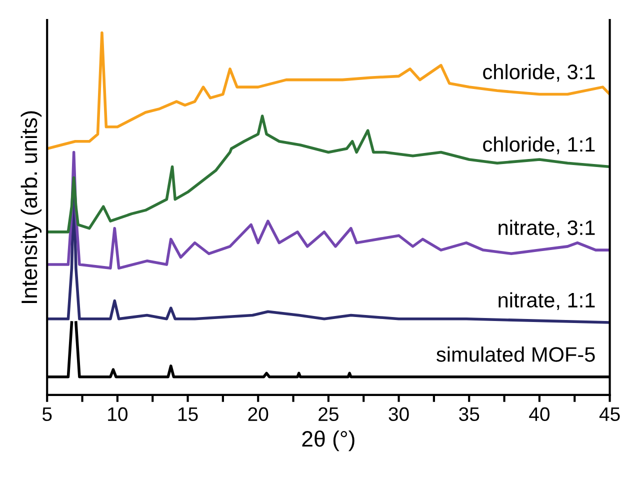 This screenshot has height=477, width=628. I want to click on y-axis-title: Intensity (arb. units), so click(31, 207).